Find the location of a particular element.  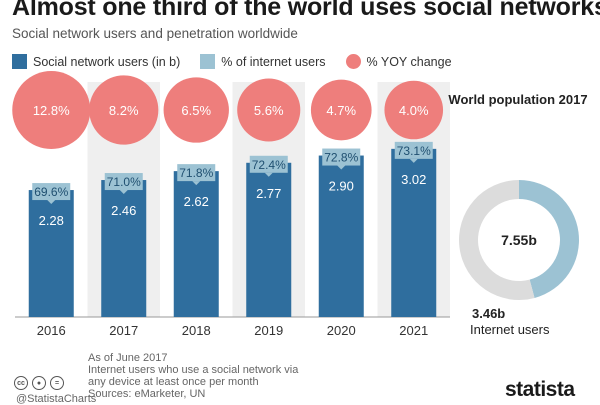

penetration-label: 72.8% is located at coordinates (341, 158).